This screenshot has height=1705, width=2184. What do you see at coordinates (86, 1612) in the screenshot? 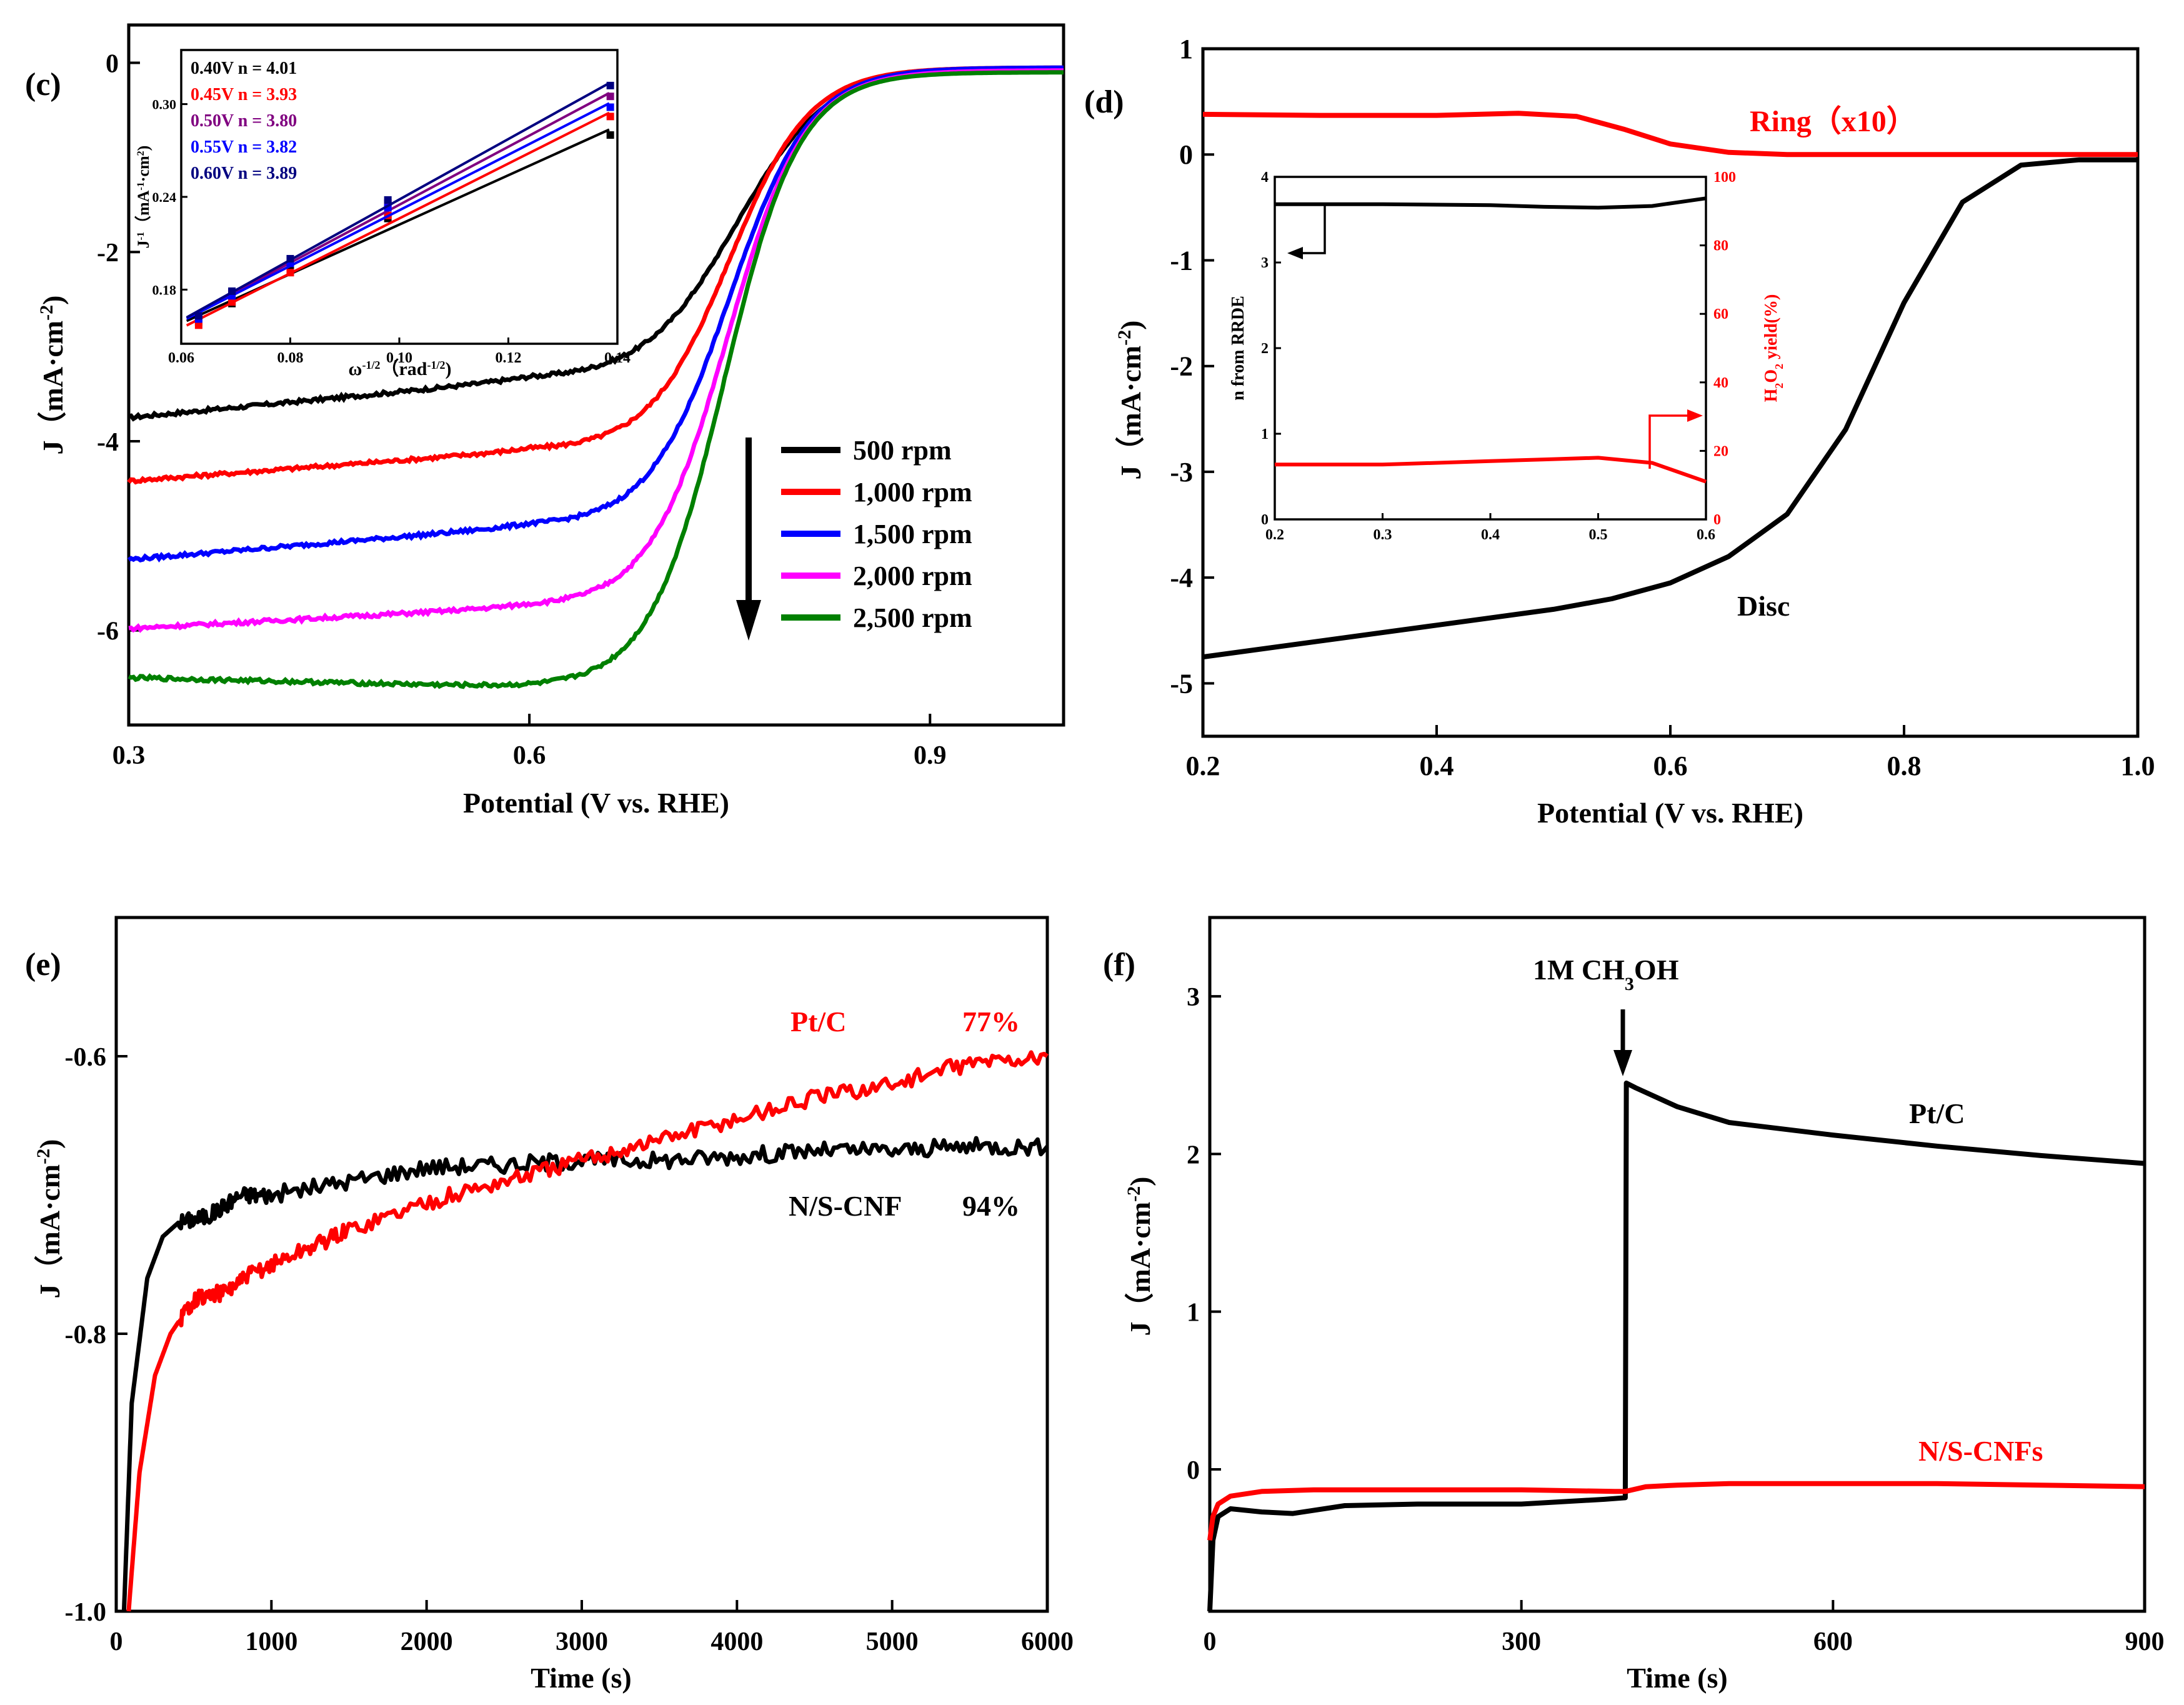
I see `panel-e-ytick-label: -1.0` at bounding box center [86, 1612].